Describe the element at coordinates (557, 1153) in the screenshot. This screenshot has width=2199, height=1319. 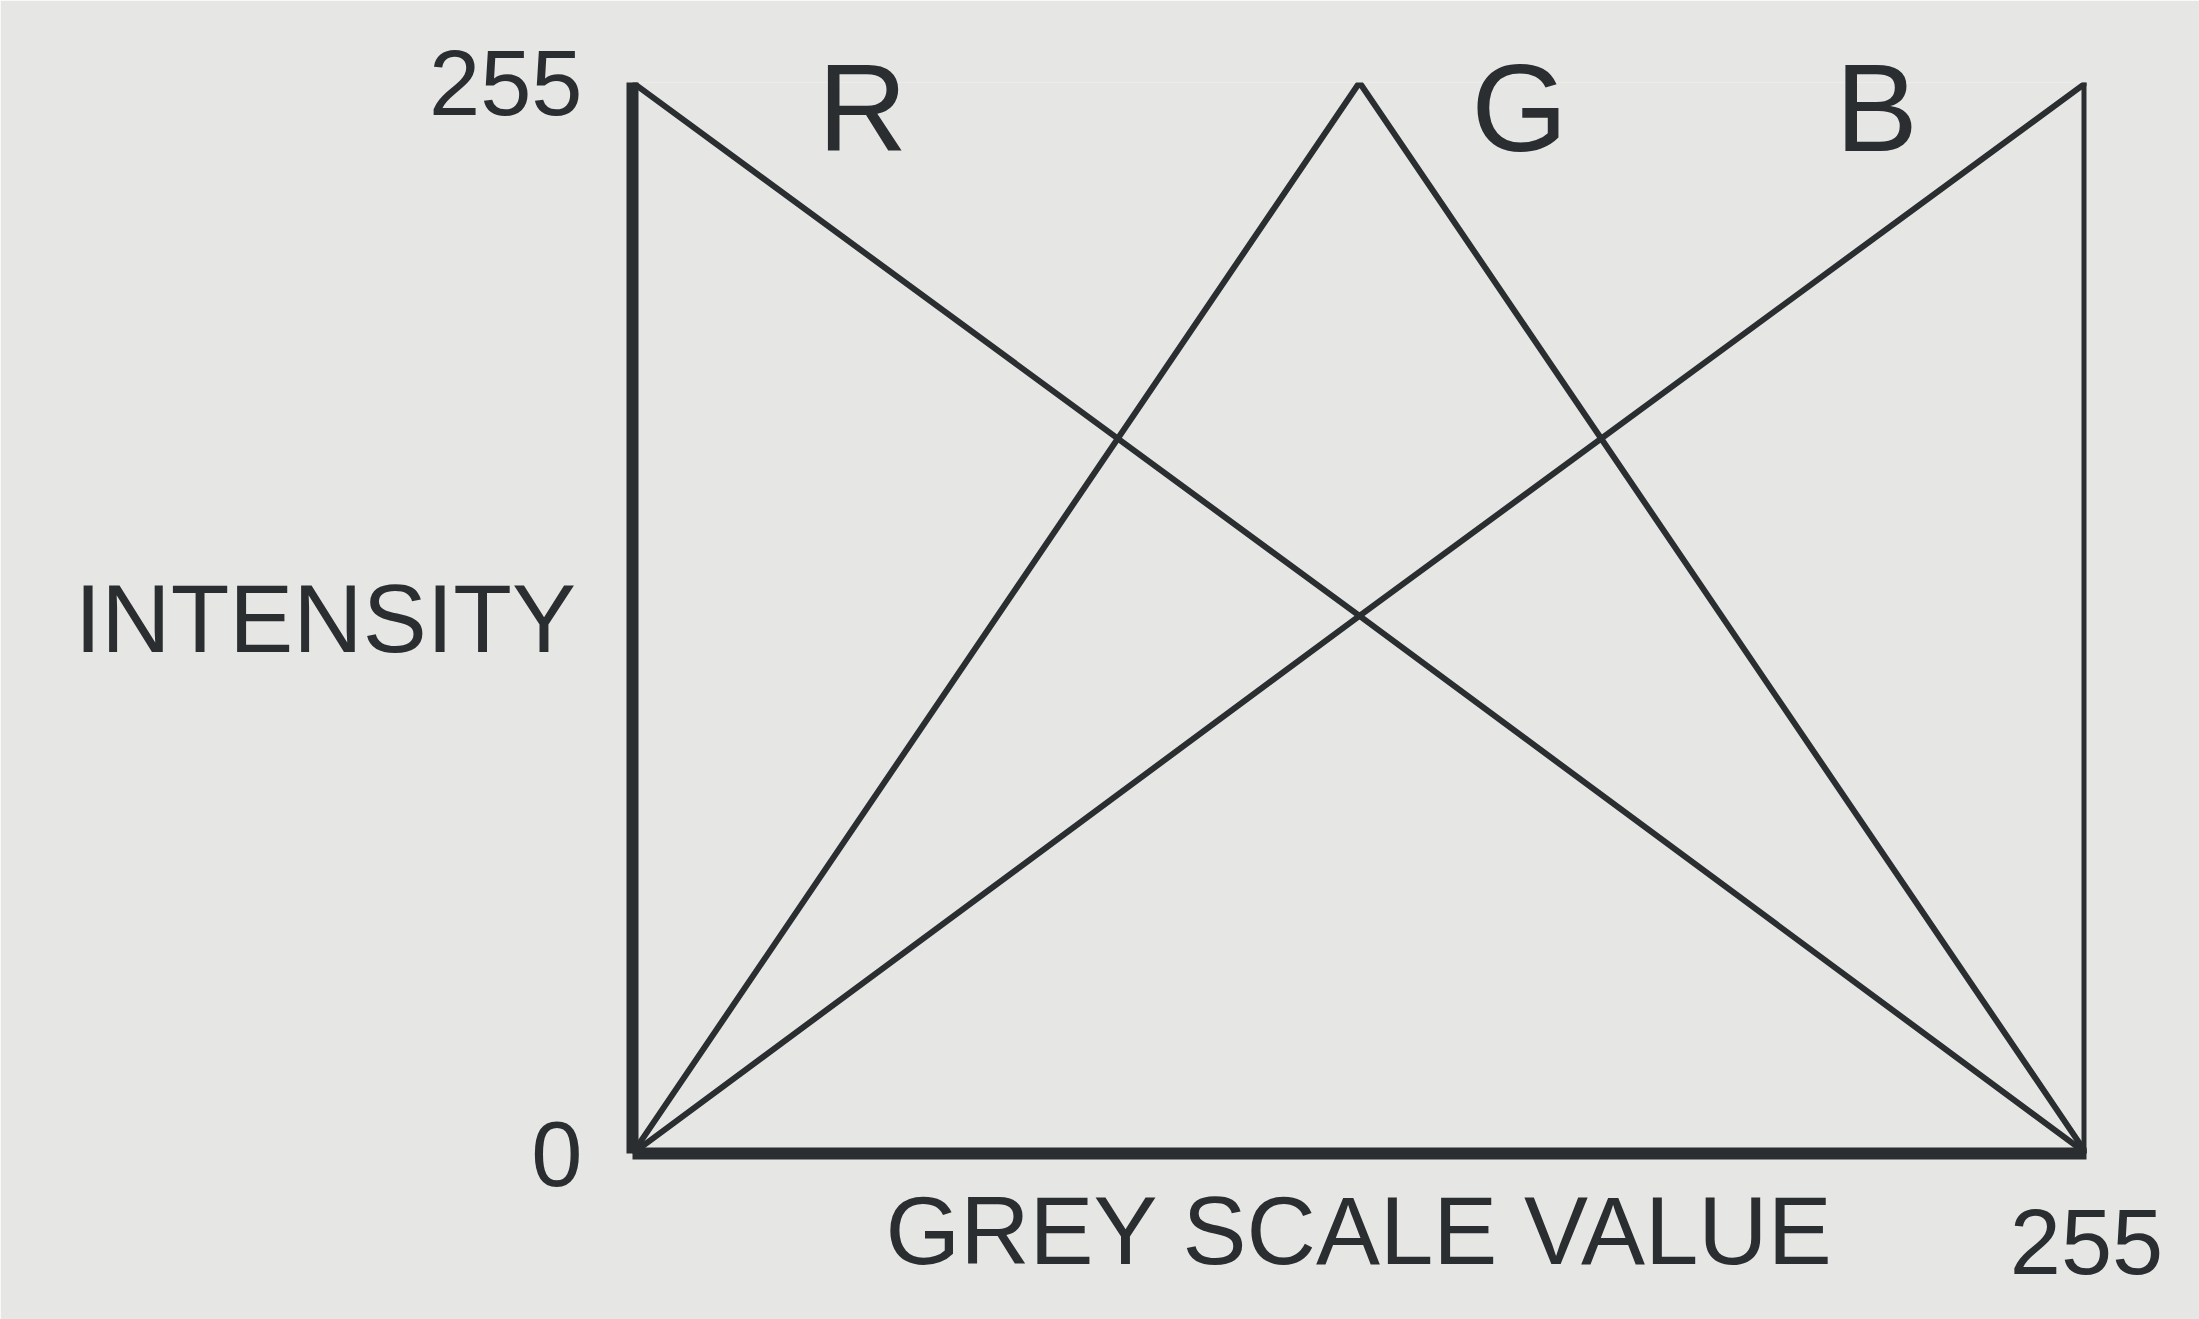
I see `y-tick-label: 0` at that location.